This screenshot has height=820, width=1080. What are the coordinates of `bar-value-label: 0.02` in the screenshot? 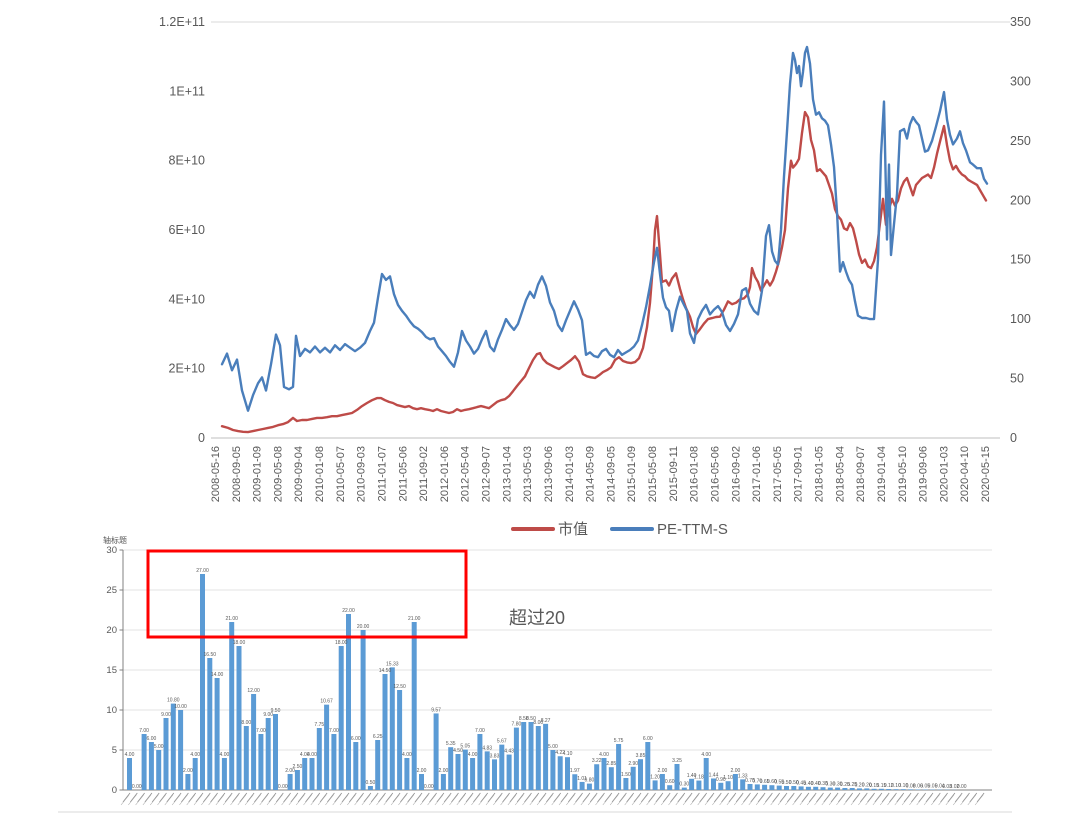 It's located at (955, 787).